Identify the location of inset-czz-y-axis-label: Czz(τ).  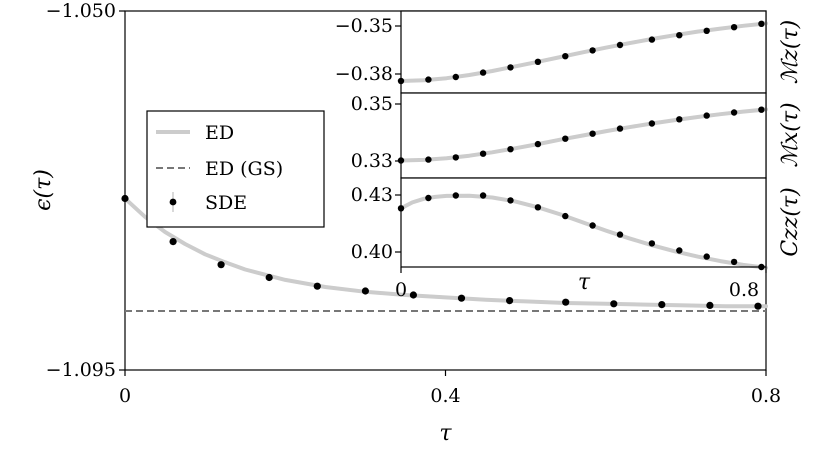
(790, 221).